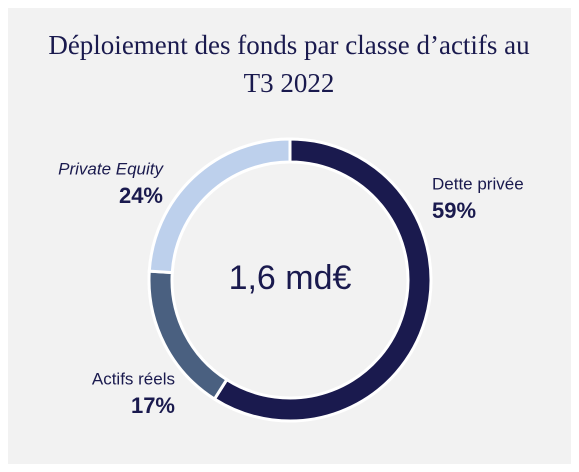 This screenshot has height=472, width=579. I want to click on center-label: 1,6 md€, so click(290, 278).